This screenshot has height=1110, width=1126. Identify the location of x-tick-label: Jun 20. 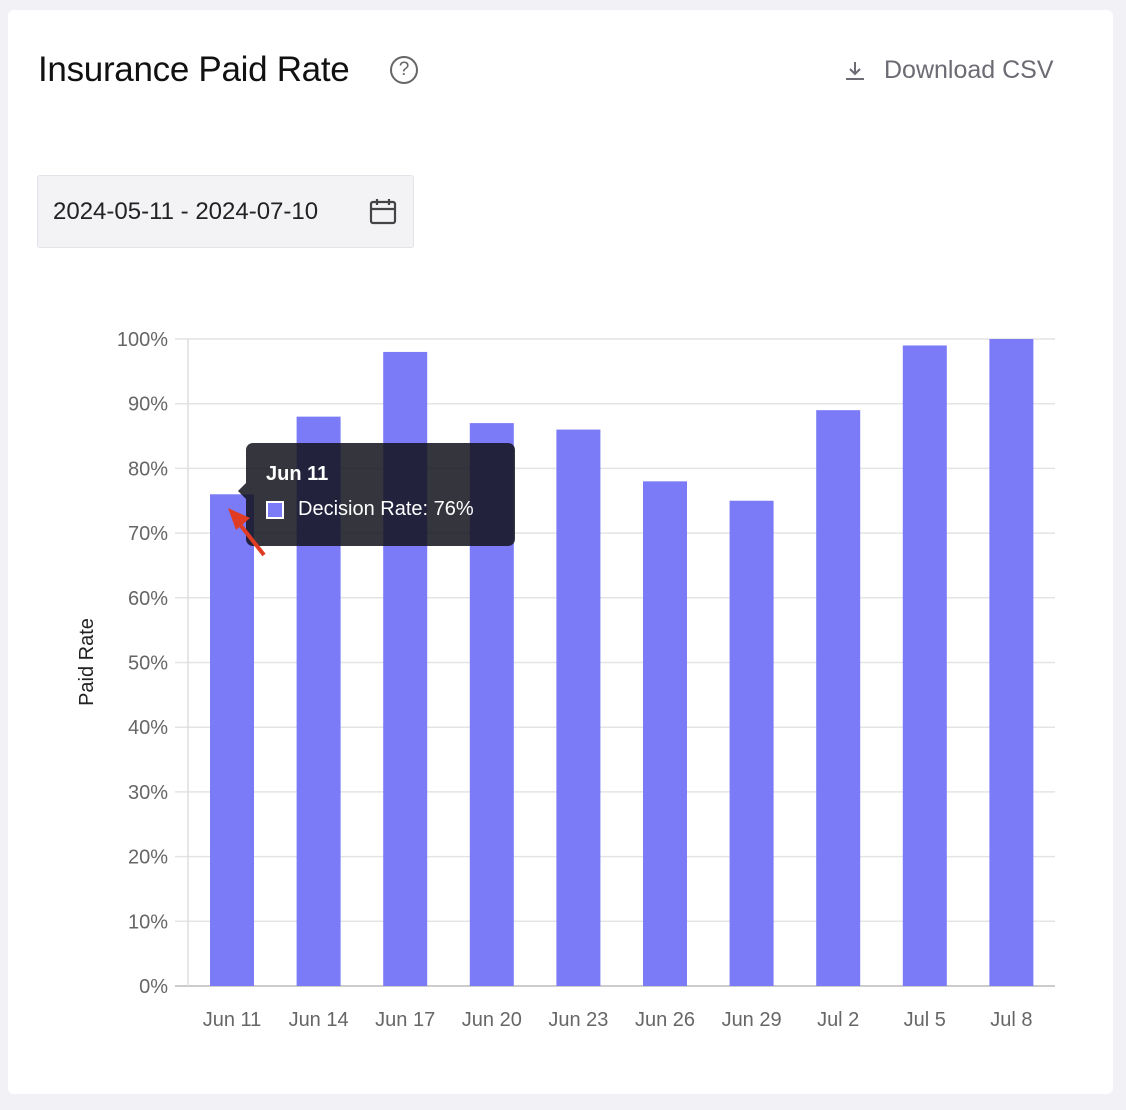
(492, 1020).